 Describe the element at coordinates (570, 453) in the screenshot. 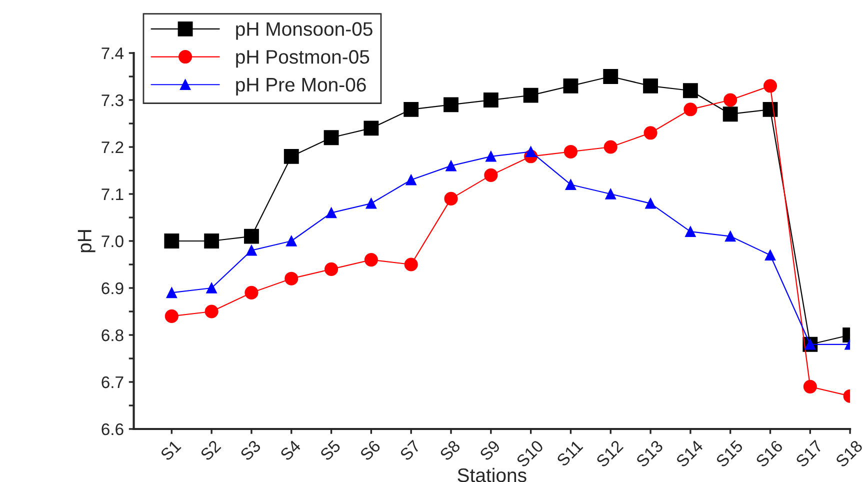

I see `x-tick-label: S11` at that location.